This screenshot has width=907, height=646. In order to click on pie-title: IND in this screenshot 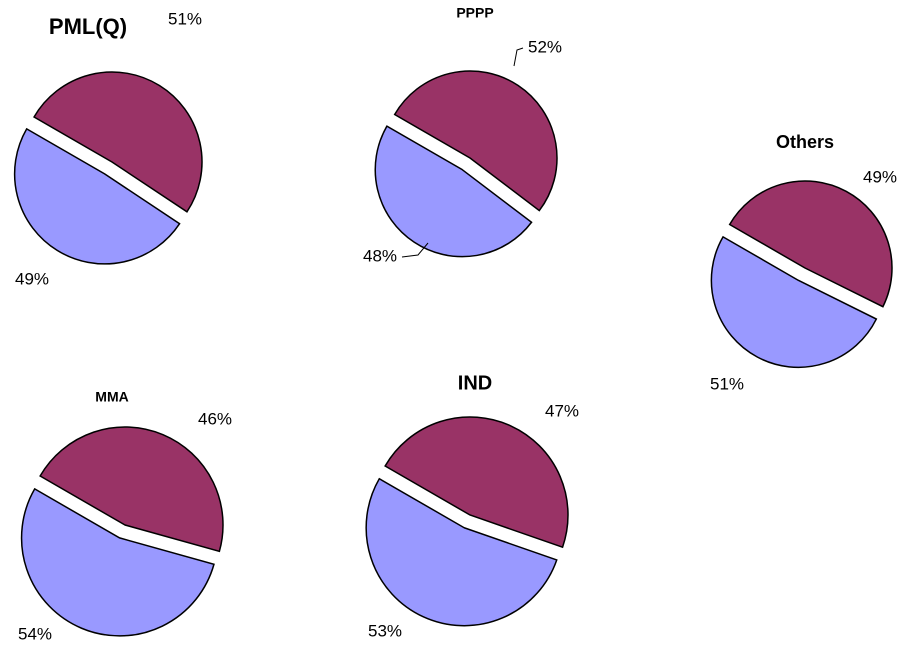, I will do `click(475, 383)`.